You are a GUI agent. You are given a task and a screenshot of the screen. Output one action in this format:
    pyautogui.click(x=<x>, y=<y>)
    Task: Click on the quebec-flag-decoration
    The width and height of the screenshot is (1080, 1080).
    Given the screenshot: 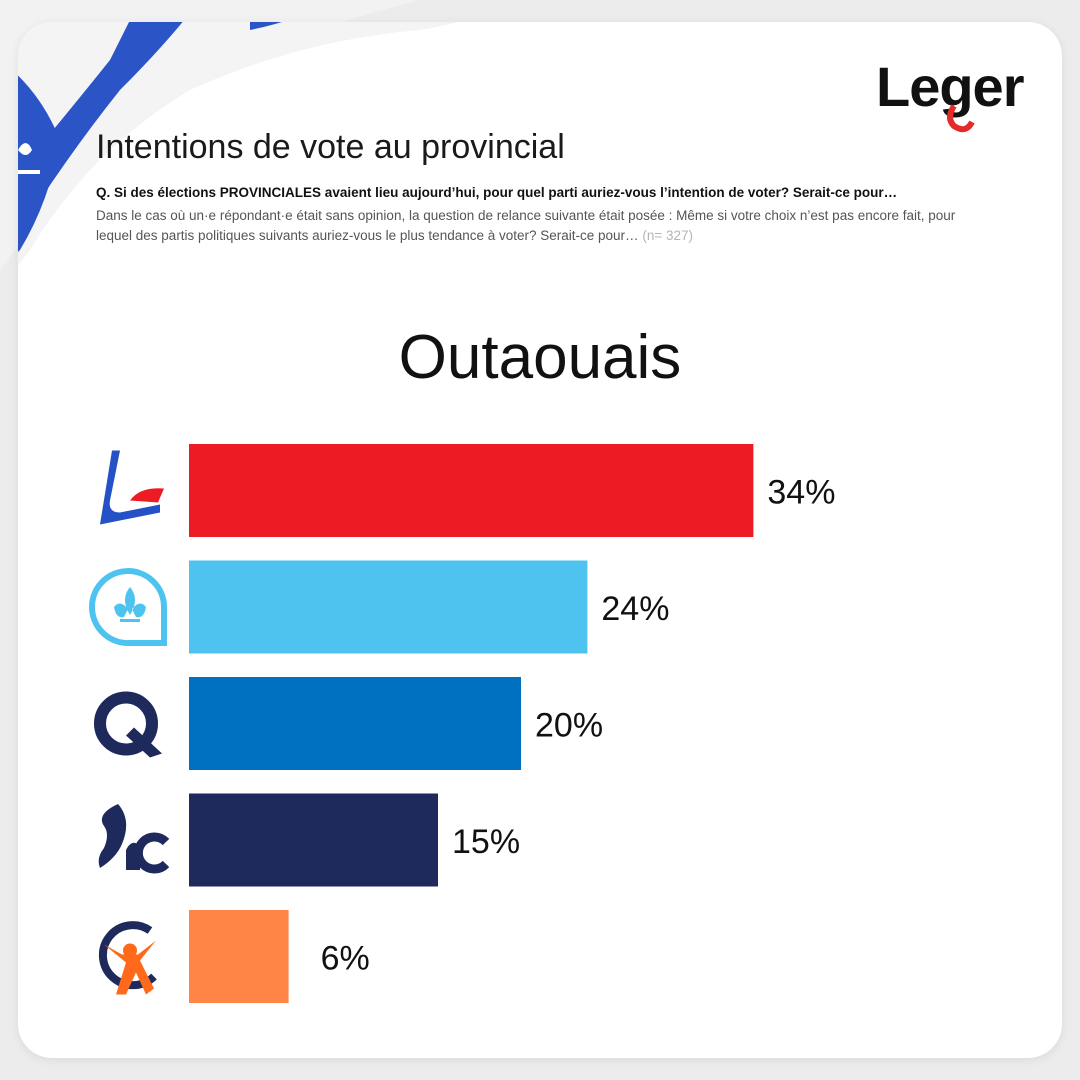 What is the action you would take?
    pyautogui.click(x=238, y=144)
    